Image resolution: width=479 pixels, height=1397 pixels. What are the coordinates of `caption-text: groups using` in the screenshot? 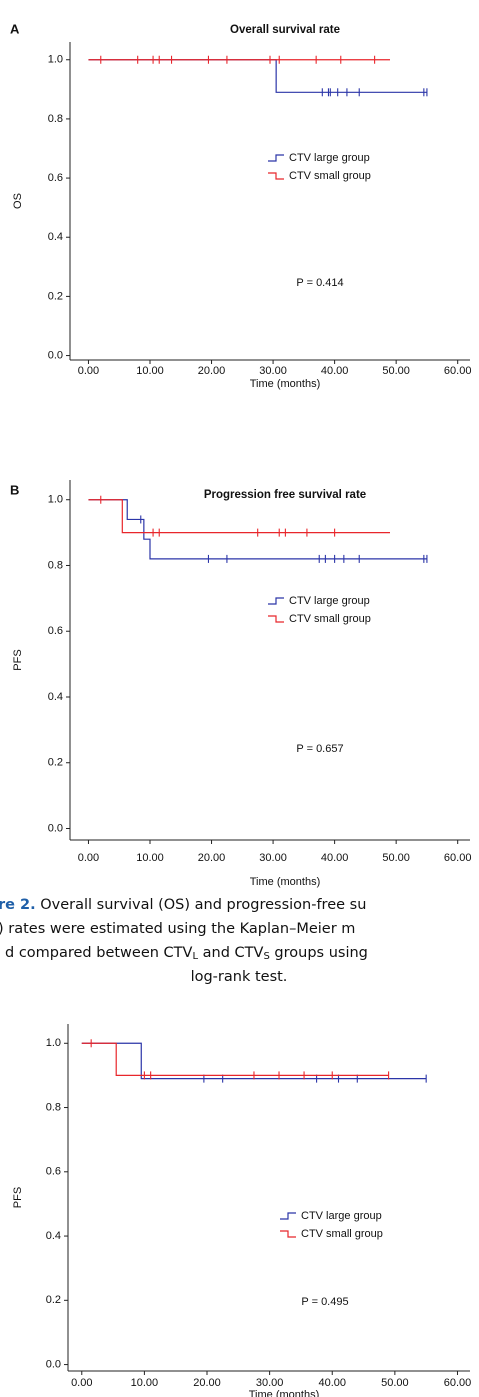 It's located at (319, 953).